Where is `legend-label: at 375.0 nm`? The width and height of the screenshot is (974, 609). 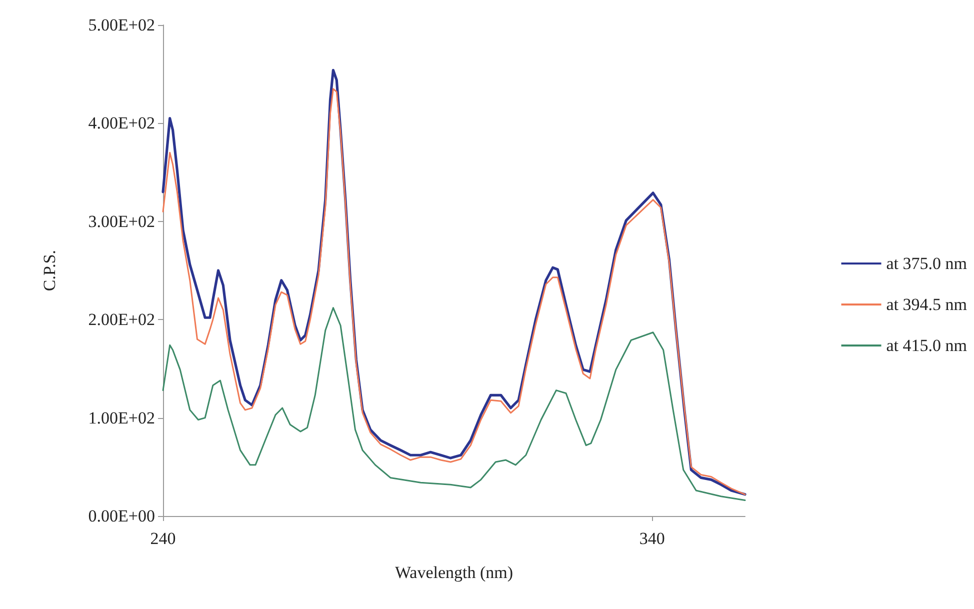 legend-label: at 375.0 nm is located at coordinates (927, 263).